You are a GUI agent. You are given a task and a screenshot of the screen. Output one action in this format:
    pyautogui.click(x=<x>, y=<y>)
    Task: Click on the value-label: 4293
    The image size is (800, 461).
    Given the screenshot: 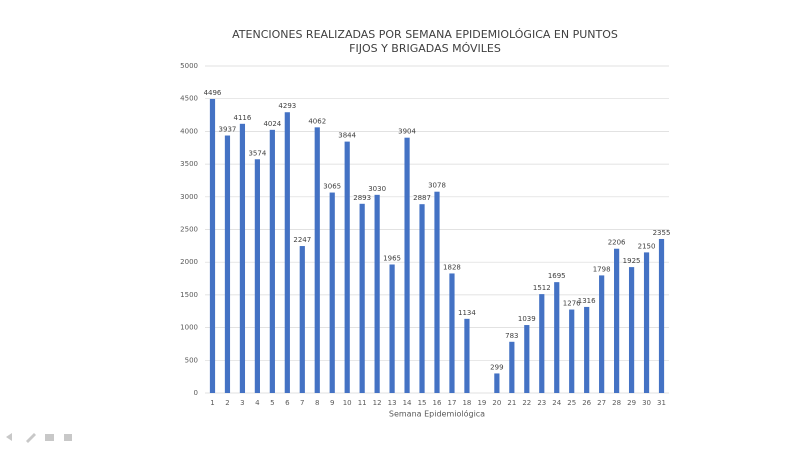 What is the action you would take?
    pyautogui.click(x=287, y=106)
    